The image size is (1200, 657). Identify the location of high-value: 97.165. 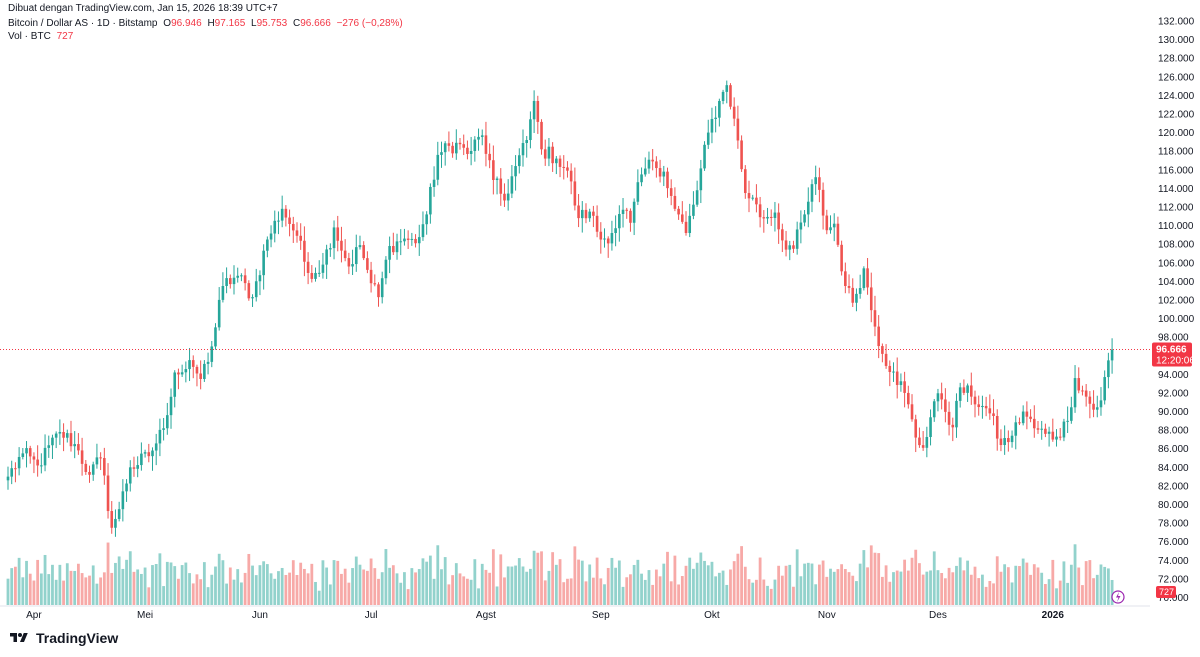
(230, 23).